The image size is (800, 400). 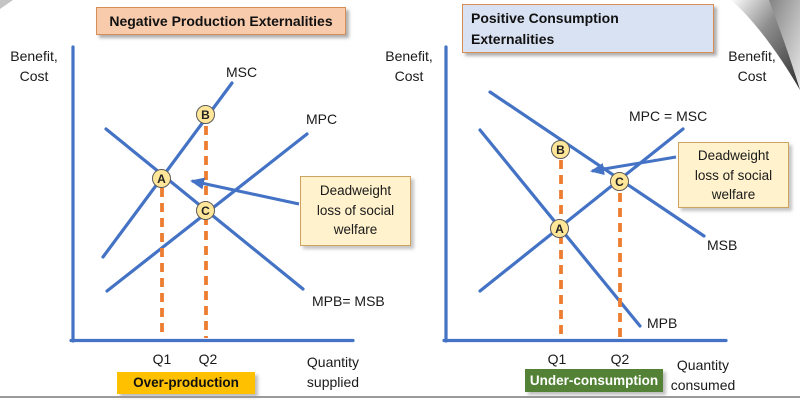 What do you see at coordinates (333, 362) in the screenshot?
I see `left-x-axis-label-line1: Quantity` at bounding box center [333, 362].